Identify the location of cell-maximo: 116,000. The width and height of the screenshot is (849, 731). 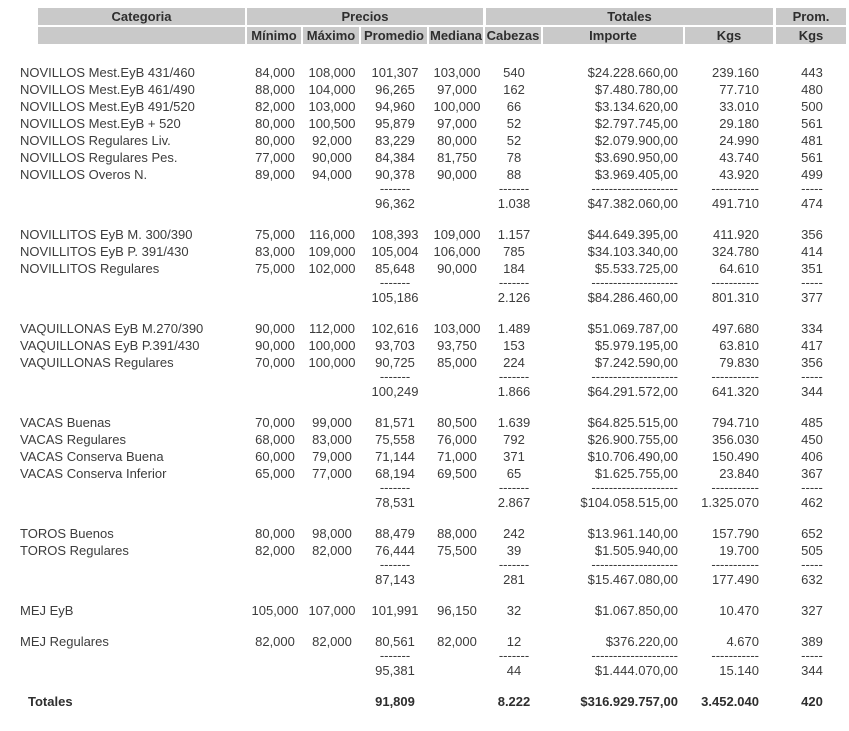
(332, 234).